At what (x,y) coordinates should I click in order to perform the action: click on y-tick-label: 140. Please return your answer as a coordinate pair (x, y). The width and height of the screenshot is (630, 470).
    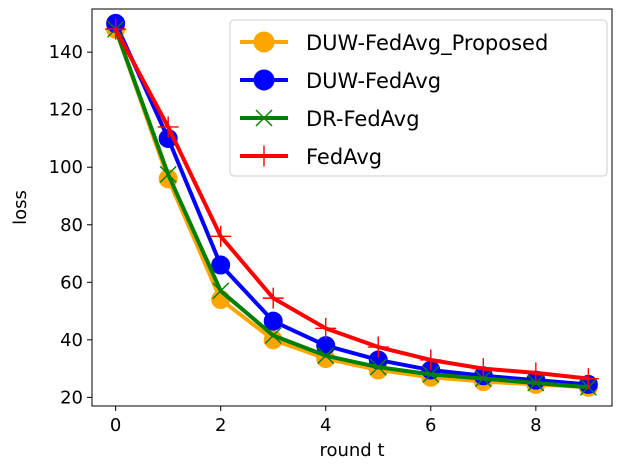
    Looking at the image, I should click on (66, 52).